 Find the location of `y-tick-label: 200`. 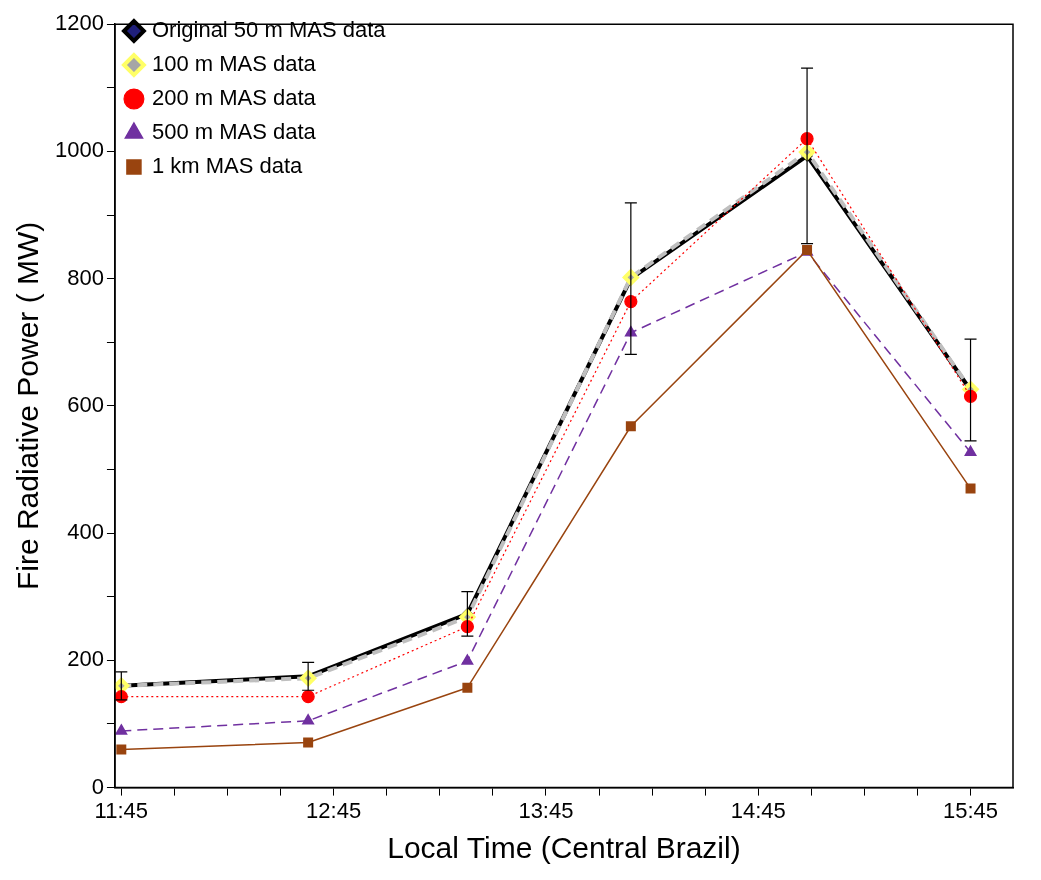

y-tick-label: 200 is located at coordinates (85, 659).